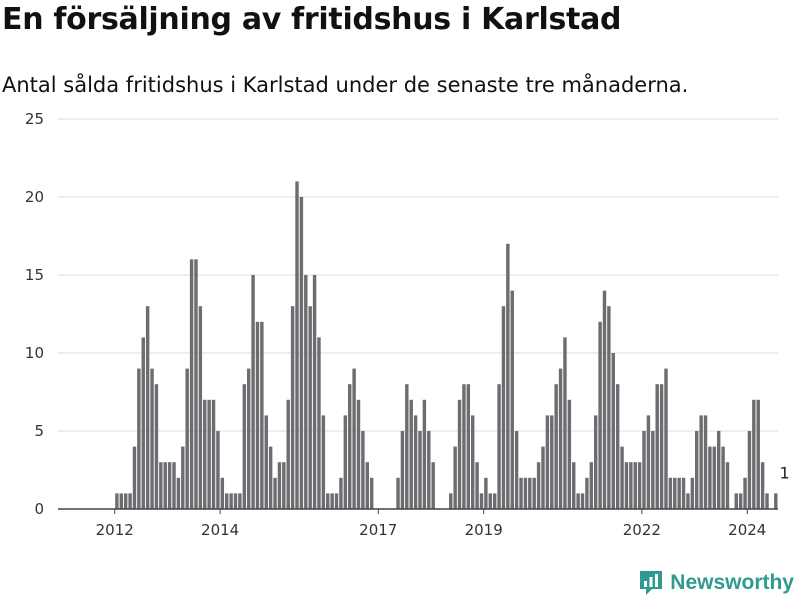  What do you see at coordinates (39, 431) in the screenshot?
I see `y-tick-label: 5` at bounding box center [39, 431].